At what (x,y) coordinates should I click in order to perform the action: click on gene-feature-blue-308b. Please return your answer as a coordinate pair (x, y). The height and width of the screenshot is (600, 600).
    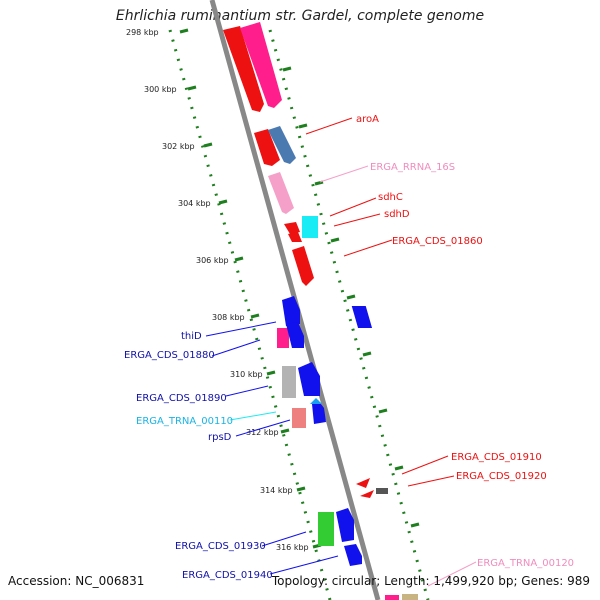
    Looking at the image, I should click on (295, 335).